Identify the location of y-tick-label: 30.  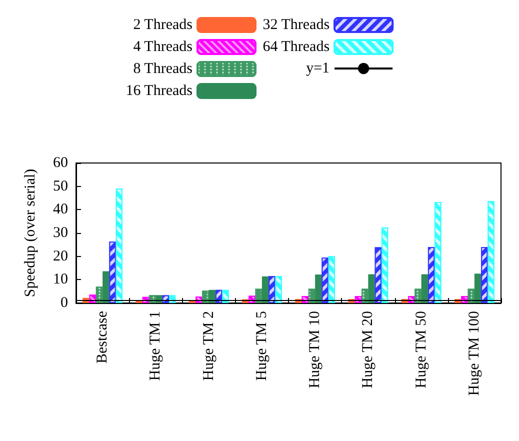
(60, 233).